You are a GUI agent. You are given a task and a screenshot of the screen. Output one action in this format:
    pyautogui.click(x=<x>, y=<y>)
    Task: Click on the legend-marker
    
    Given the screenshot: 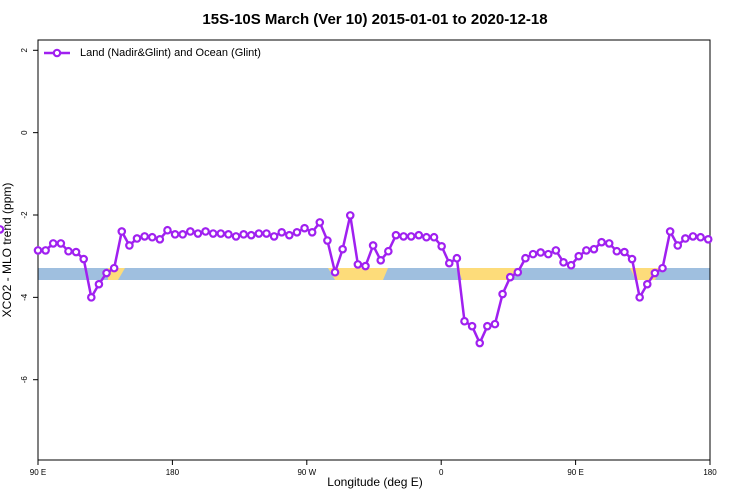 What is the action you would take?
    pyautogui.click(x=57, y=53)
    